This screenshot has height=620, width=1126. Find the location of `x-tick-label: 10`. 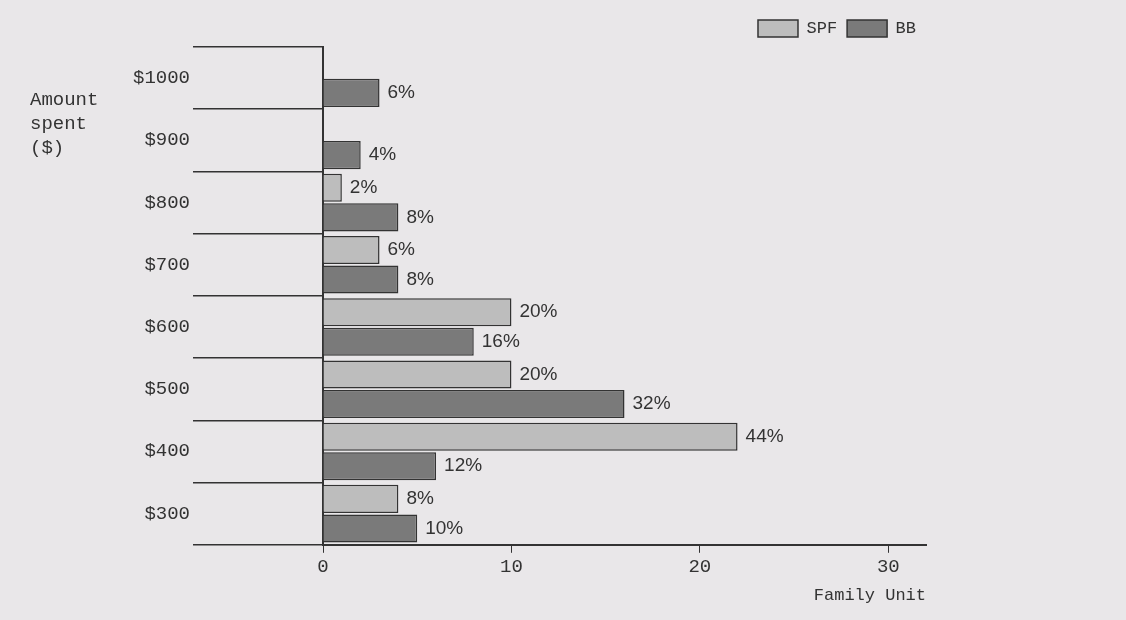

x-tick-label: 10 is located at coordinates (511, 567).